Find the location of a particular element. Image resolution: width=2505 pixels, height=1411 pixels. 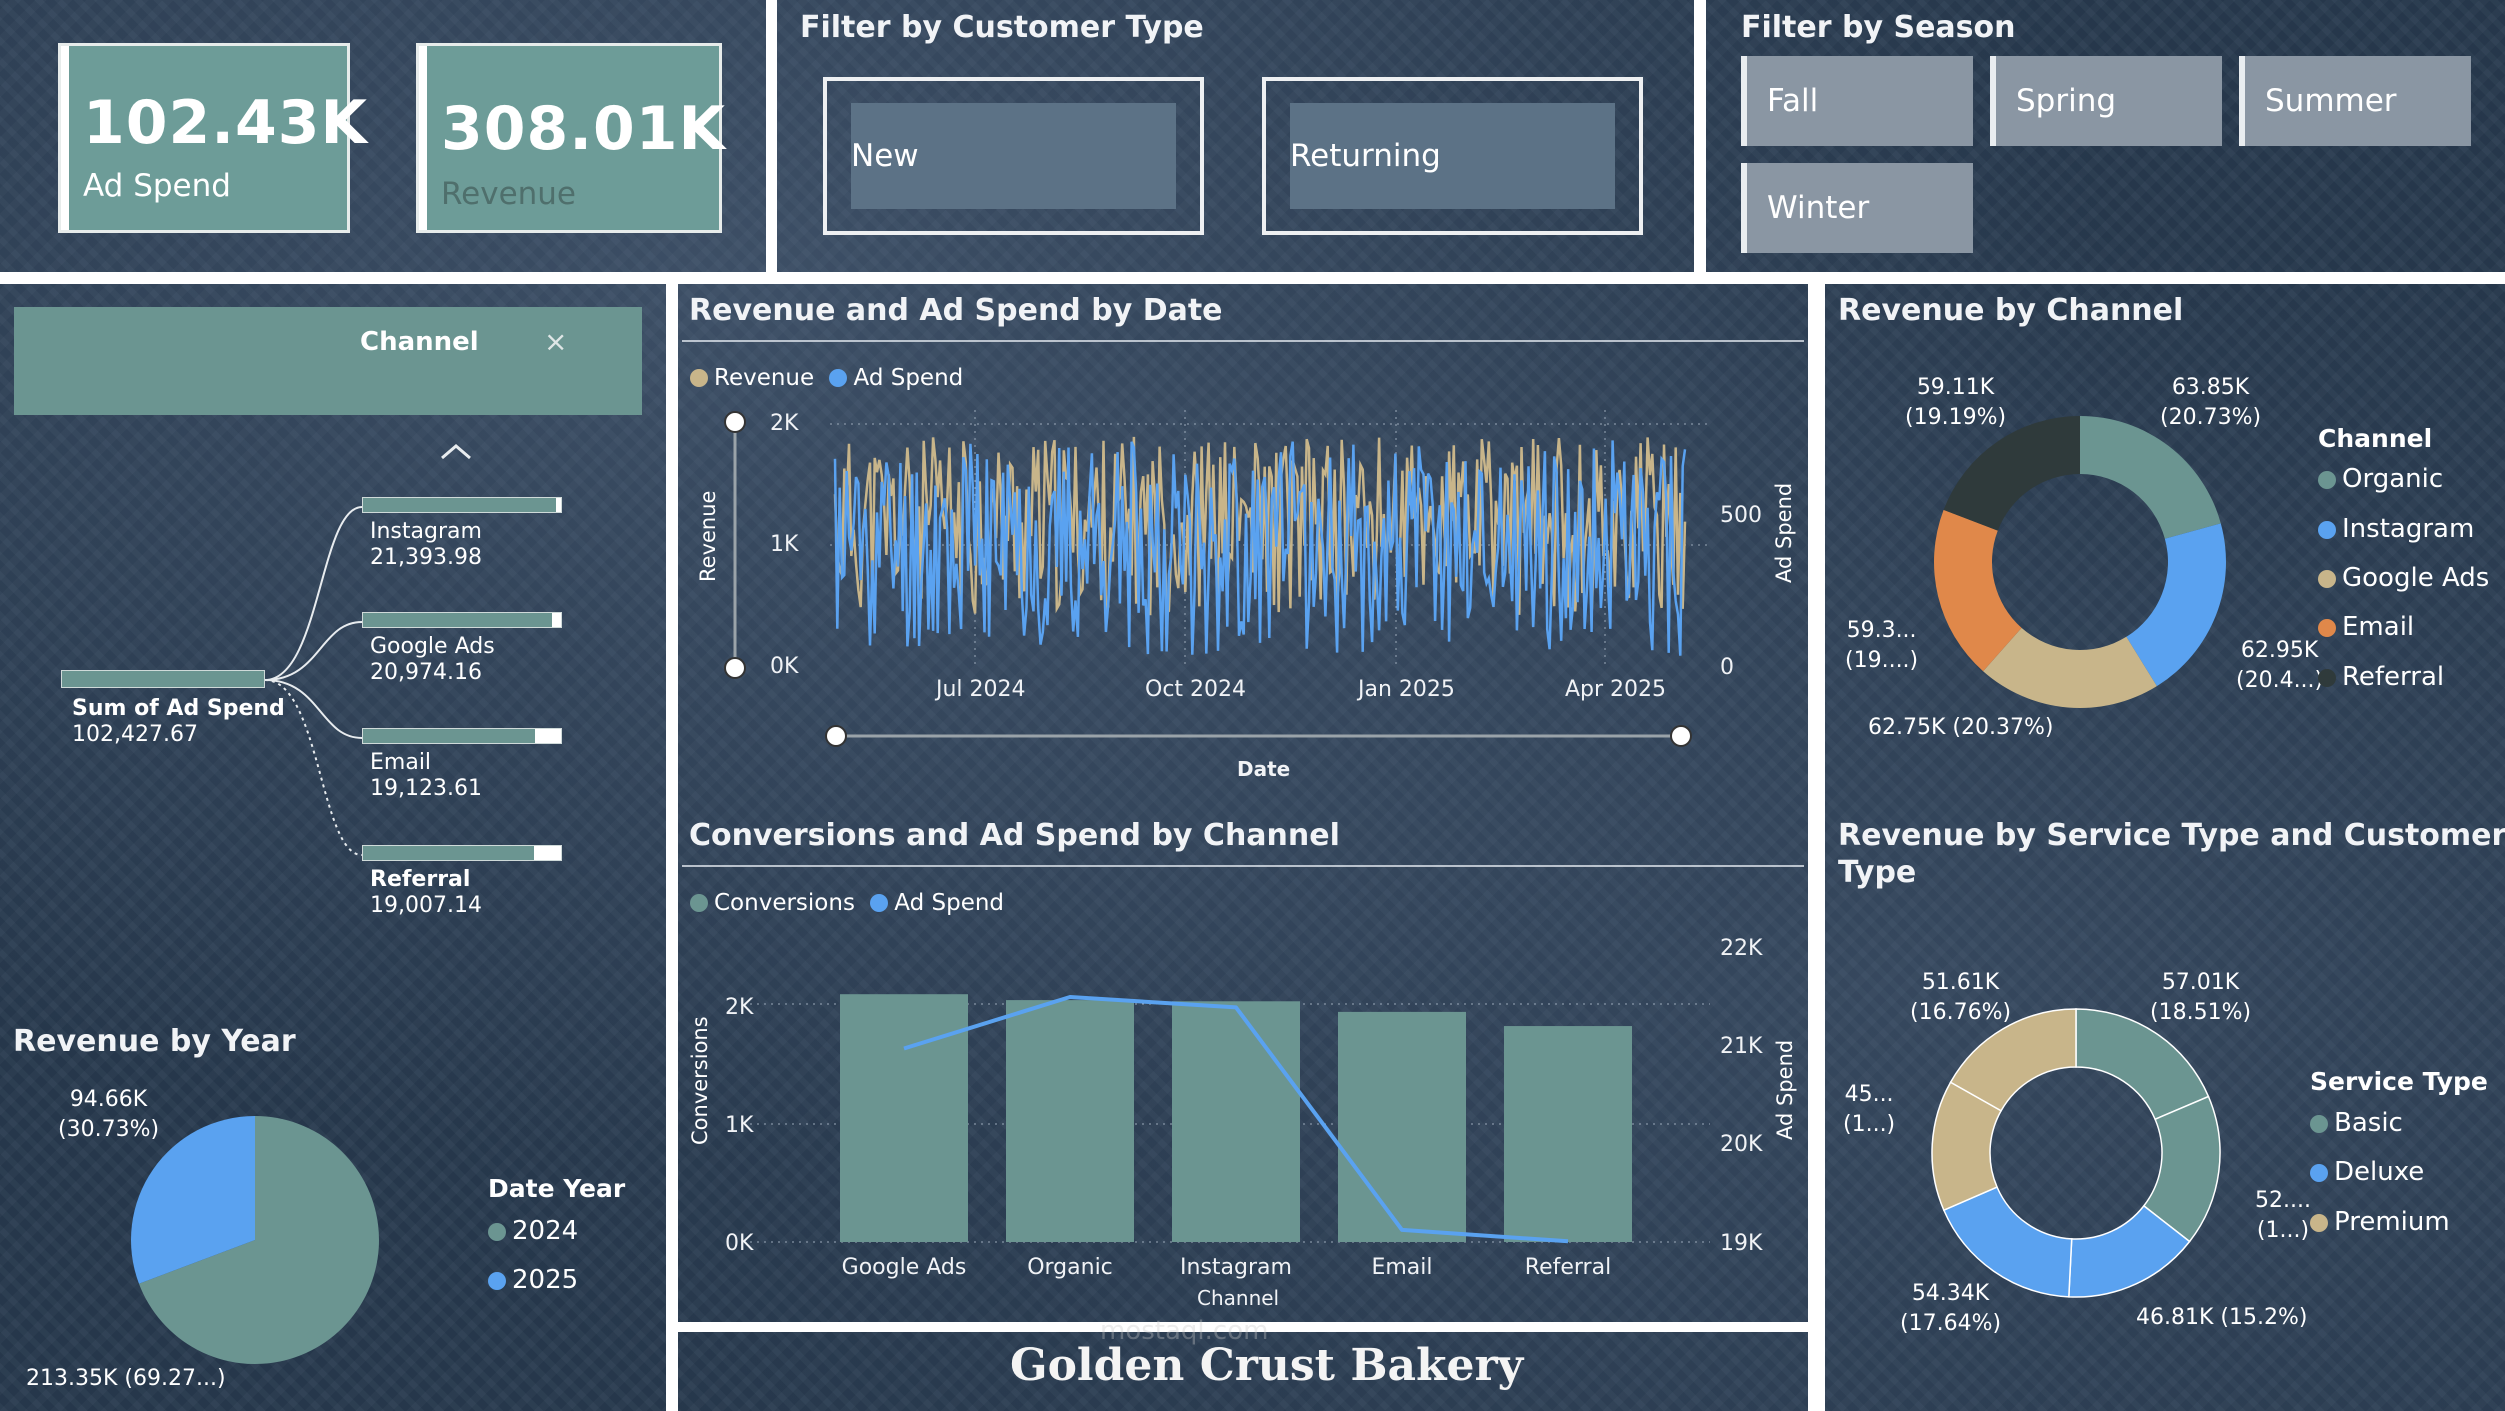

rev-year-label-2024: 213.35K (69.27...) is located at coordinates (126, 1378).